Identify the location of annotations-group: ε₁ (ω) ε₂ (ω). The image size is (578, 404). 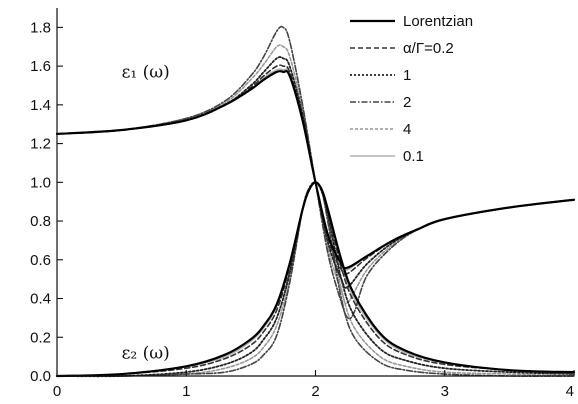
(146, 213).